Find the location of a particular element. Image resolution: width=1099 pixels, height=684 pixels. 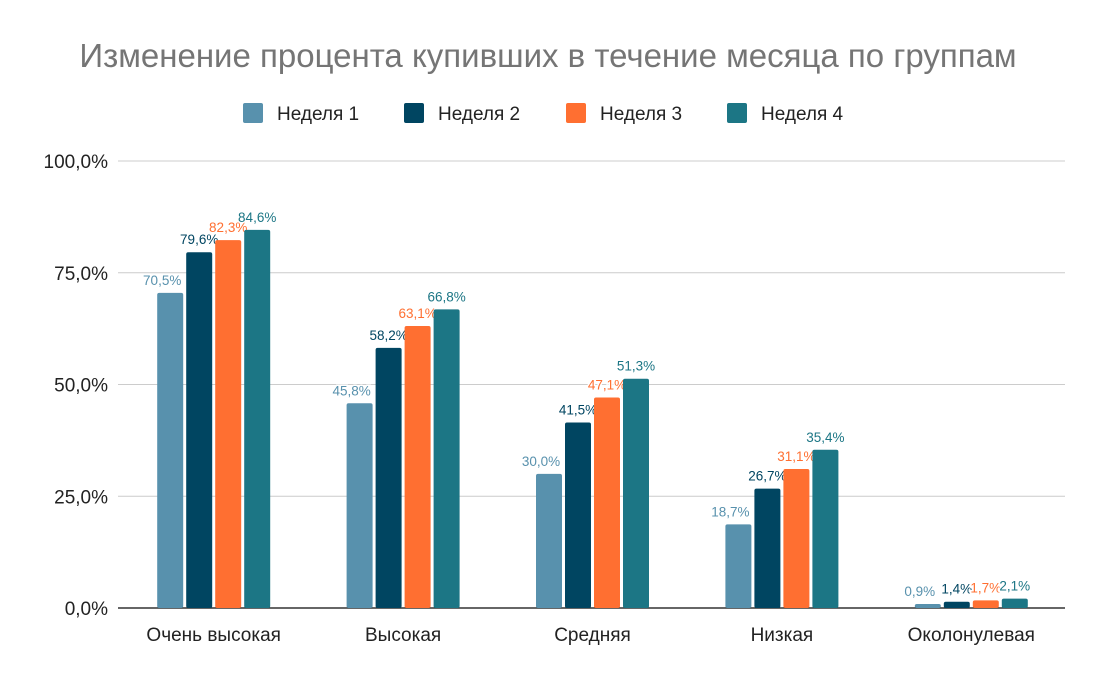

data-label: 31,1% is located at coordinates (796, 456).